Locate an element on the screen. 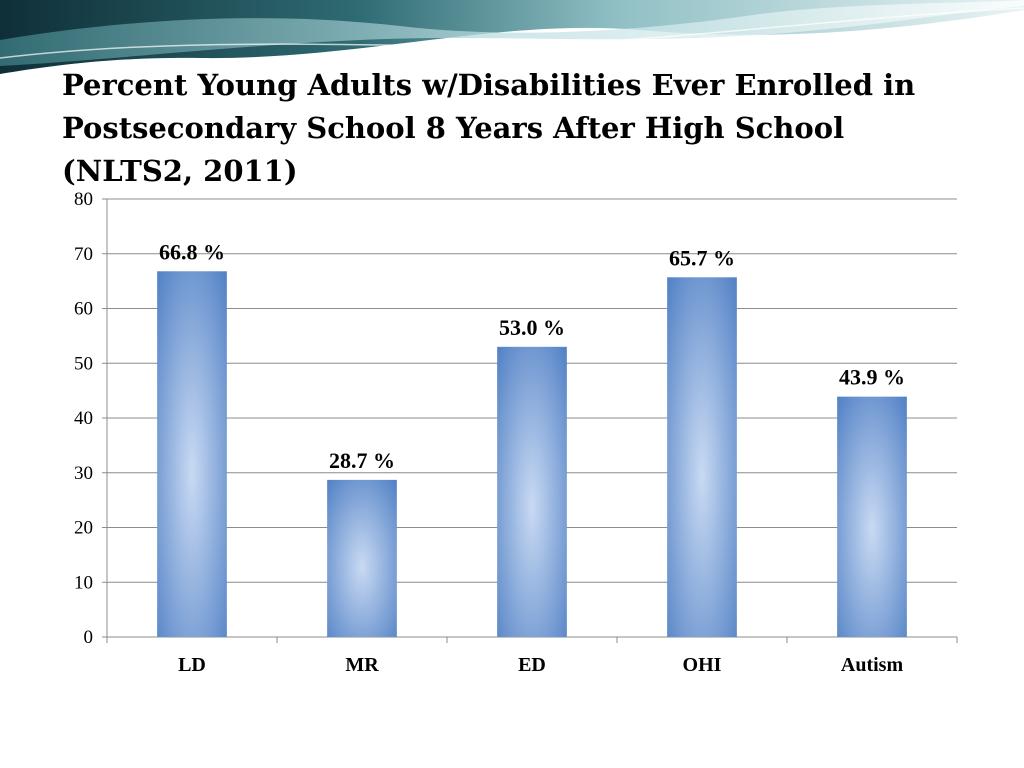 The image size is (1024, 768). y-tick-label: 20 is located at coordinates (83, 528).